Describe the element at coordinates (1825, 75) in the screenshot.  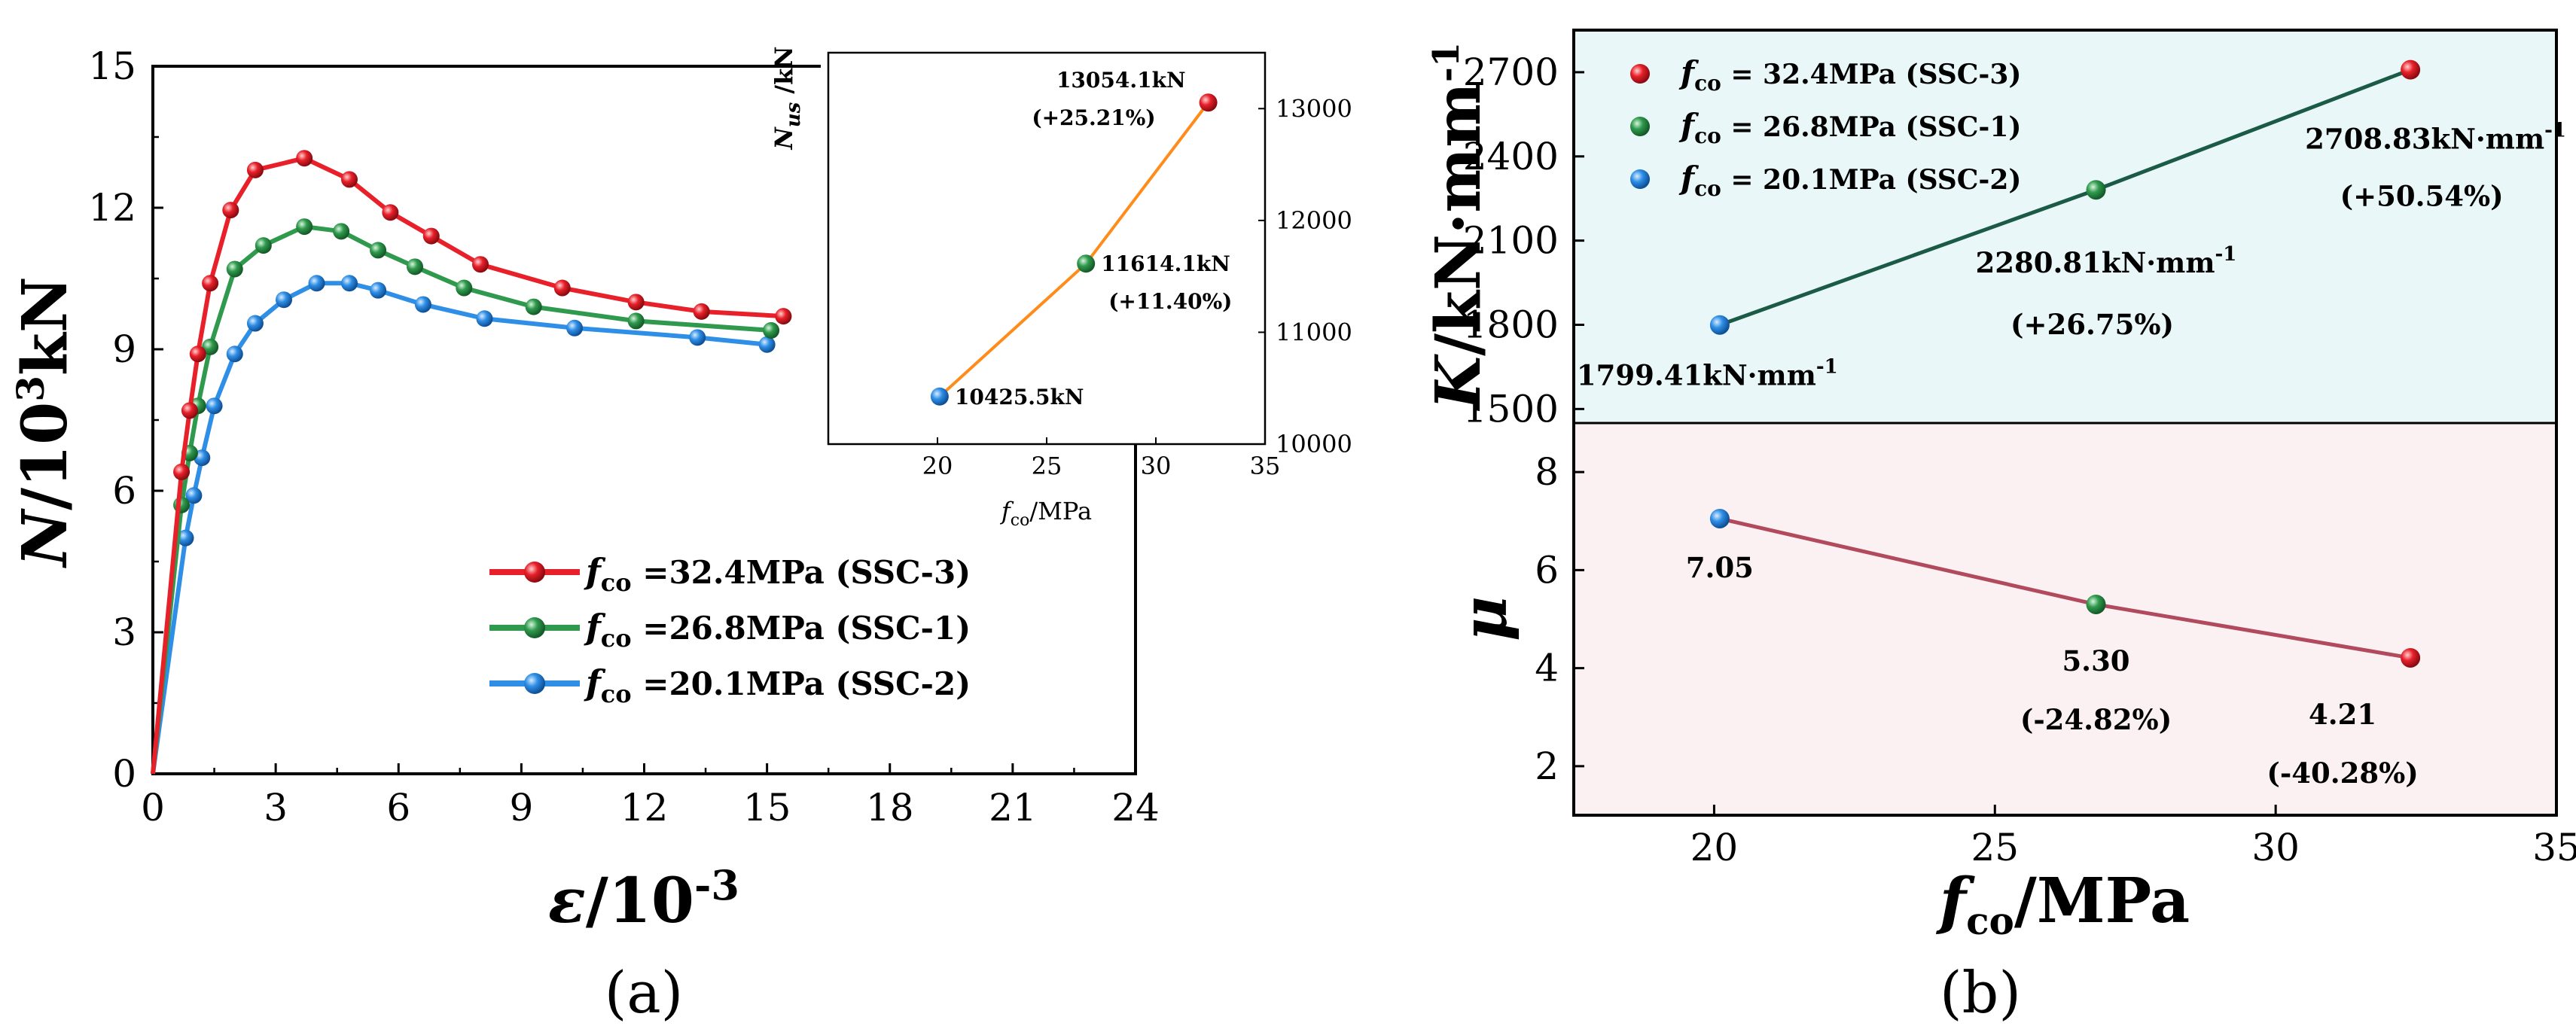
I see `legend-b-item-ssc3: fco = 32.4MPa (SSC-3)` at that location.